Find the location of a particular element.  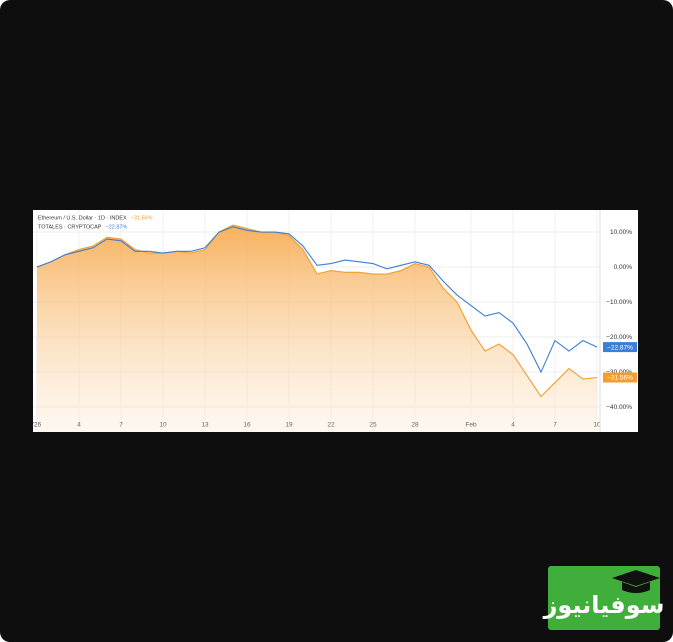

y-tick-label: 0.00% is located at coordinates (623, 267).